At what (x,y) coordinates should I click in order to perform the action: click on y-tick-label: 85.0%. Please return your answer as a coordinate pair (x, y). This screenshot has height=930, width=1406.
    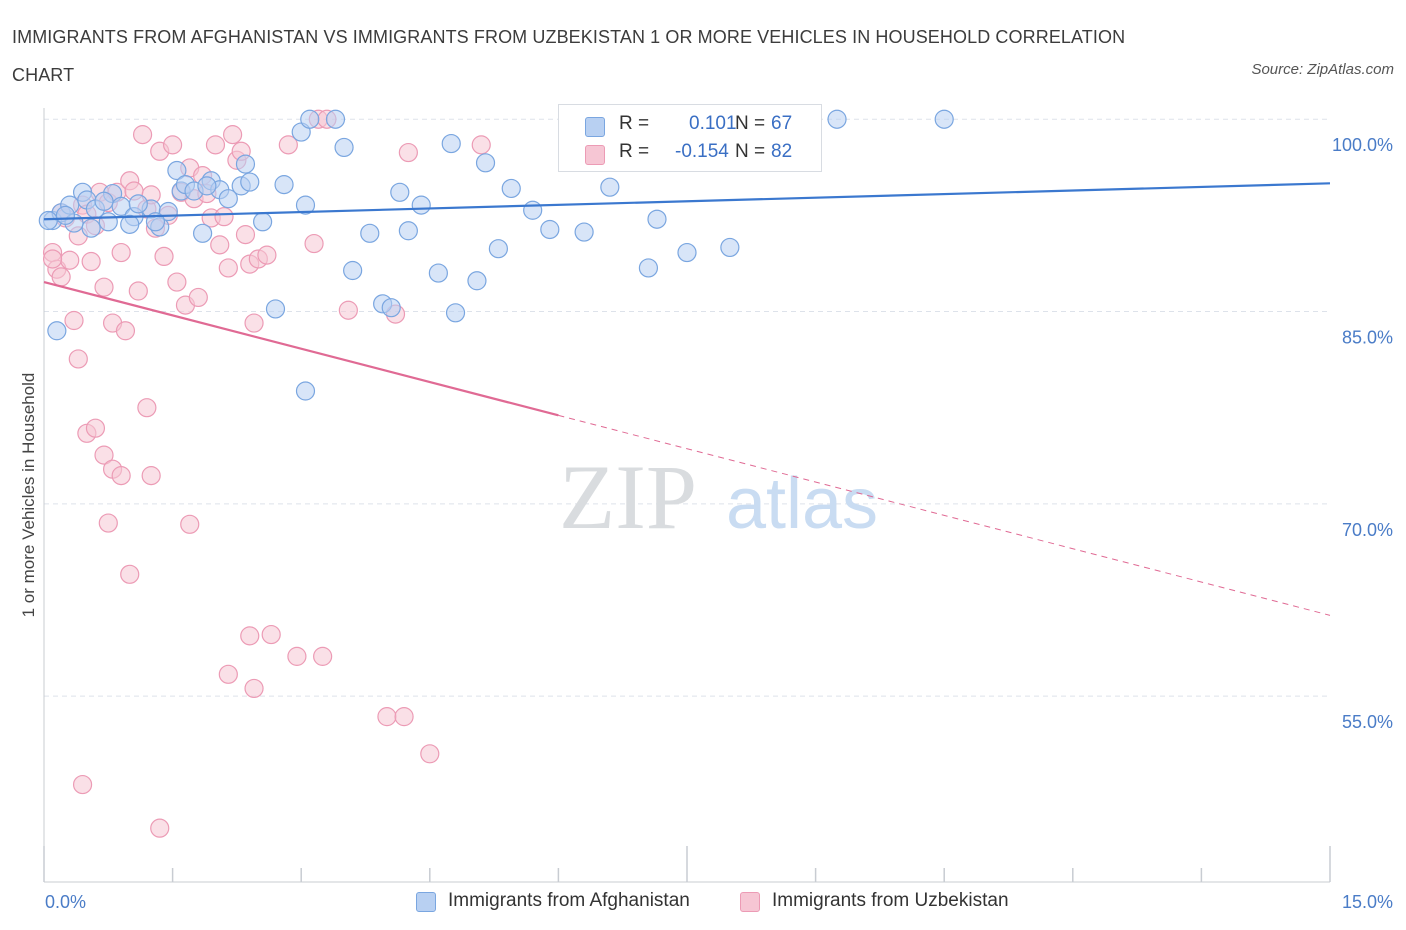
    Looking at the image, I should click on (1367, 338).